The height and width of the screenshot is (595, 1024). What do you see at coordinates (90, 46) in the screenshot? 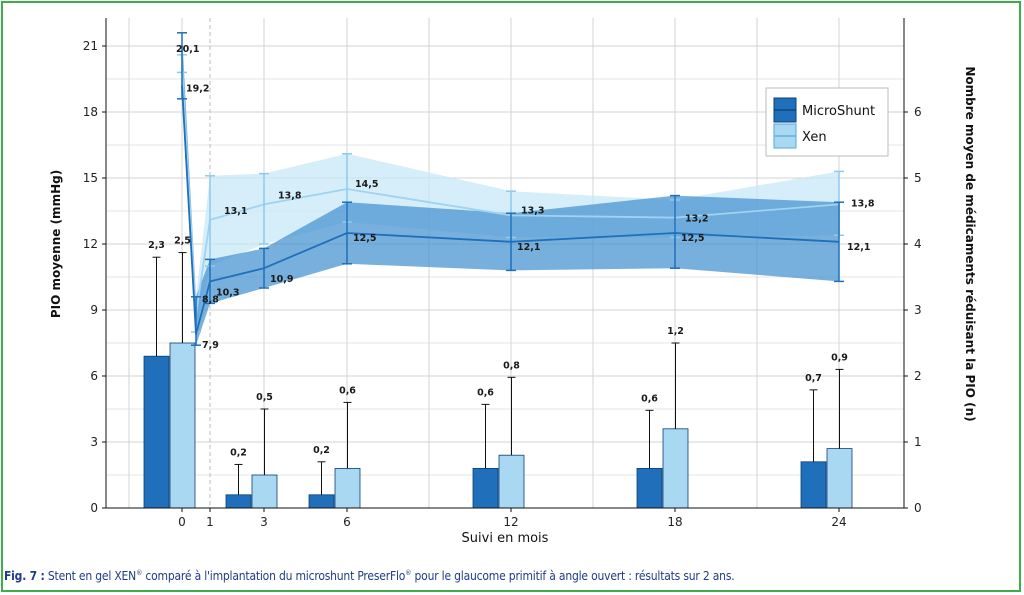
I see `left-tick-label: 21` at bounding box center [90, 46].